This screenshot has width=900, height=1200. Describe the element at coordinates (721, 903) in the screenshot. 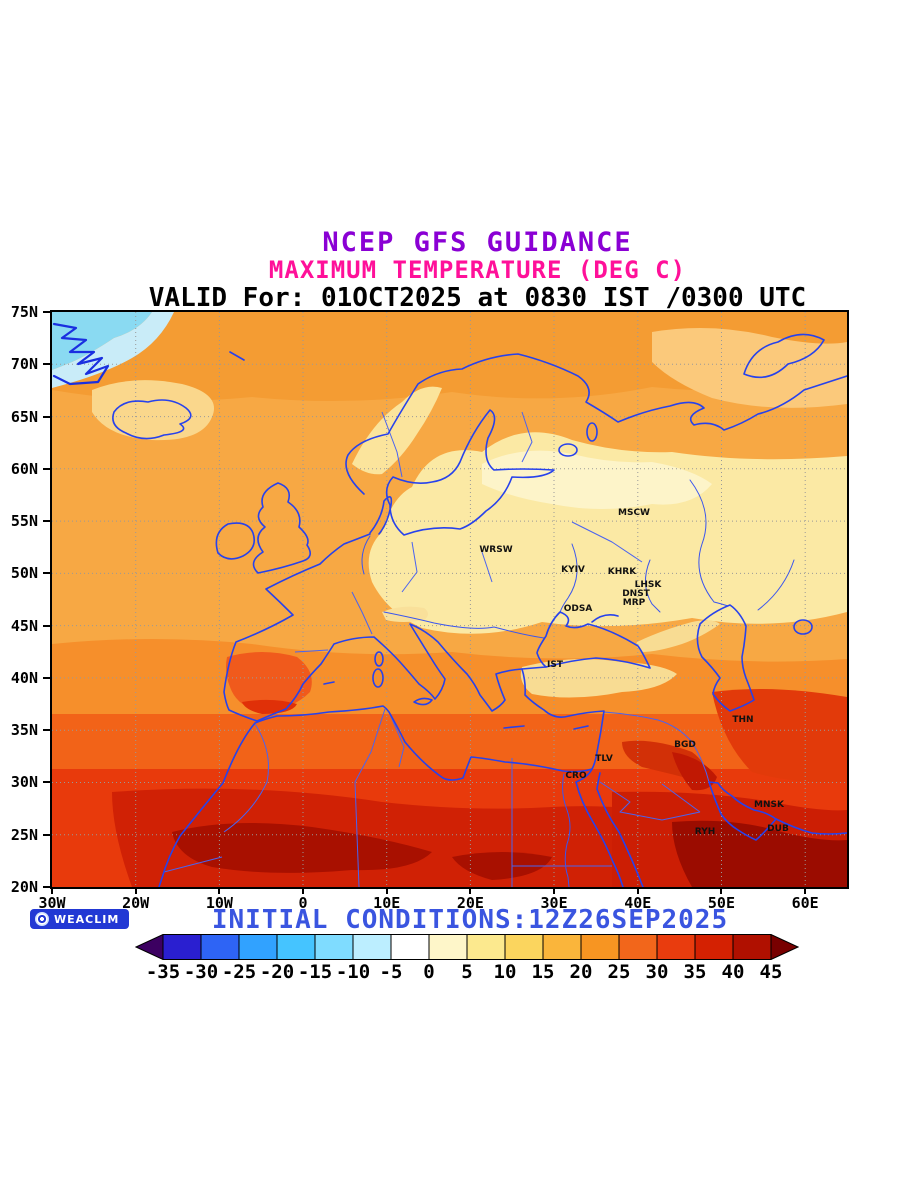

I see `lon-label-50E: 50E` at that location.